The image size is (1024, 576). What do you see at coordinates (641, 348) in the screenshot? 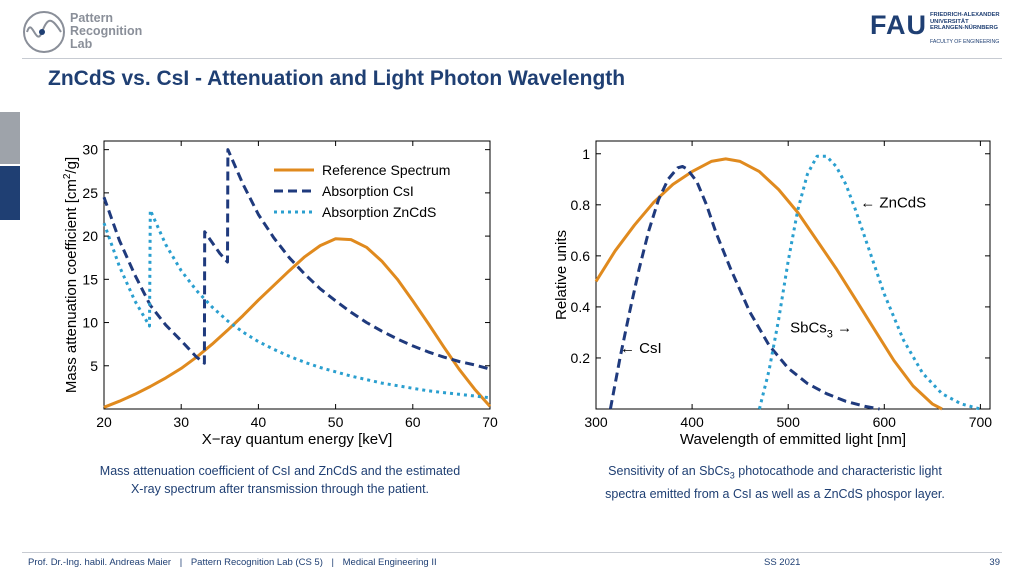
I see `annotation-label: ← CsI` at bounding box center [641, 348].